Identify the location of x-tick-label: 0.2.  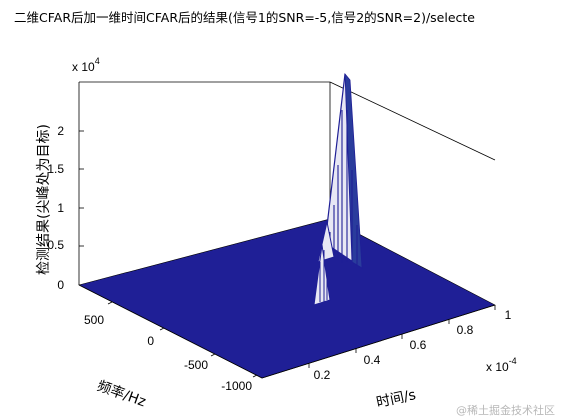
(322, 375).